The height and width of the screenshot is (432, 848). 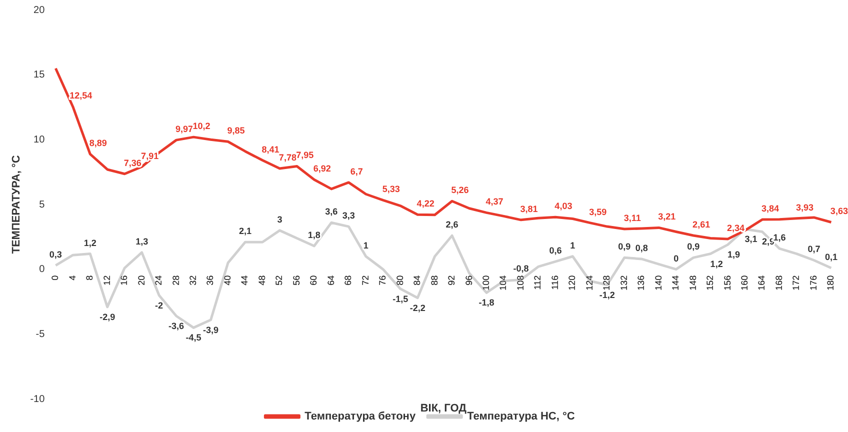 What do you see at coordinates (761, 282) in the screenshot?
I see `x-tick-label: 164` at bounding box center [761, 282].